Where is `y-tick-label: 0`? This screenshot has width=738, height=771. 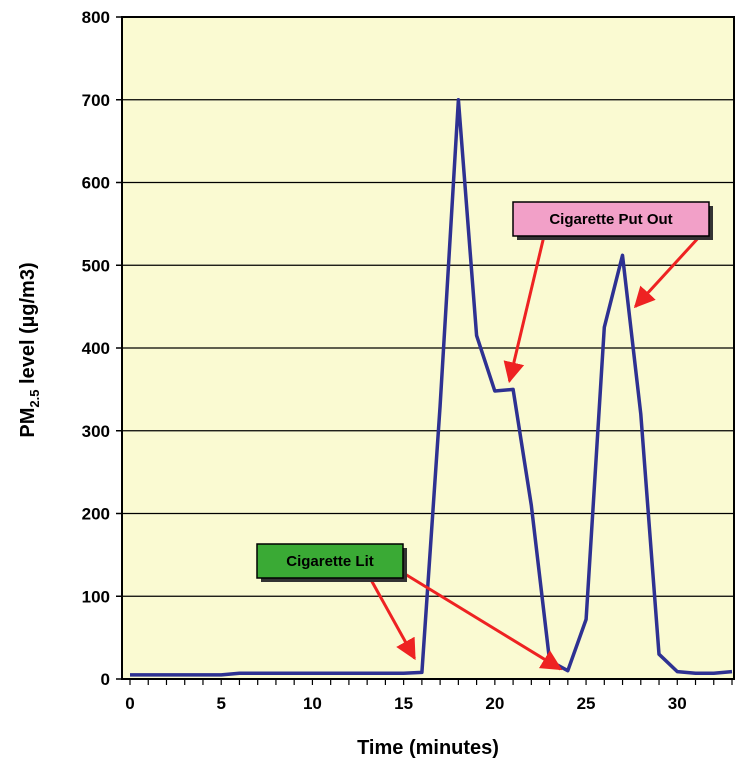 y-tick-label: 0 is located at coordinates (105, 679).